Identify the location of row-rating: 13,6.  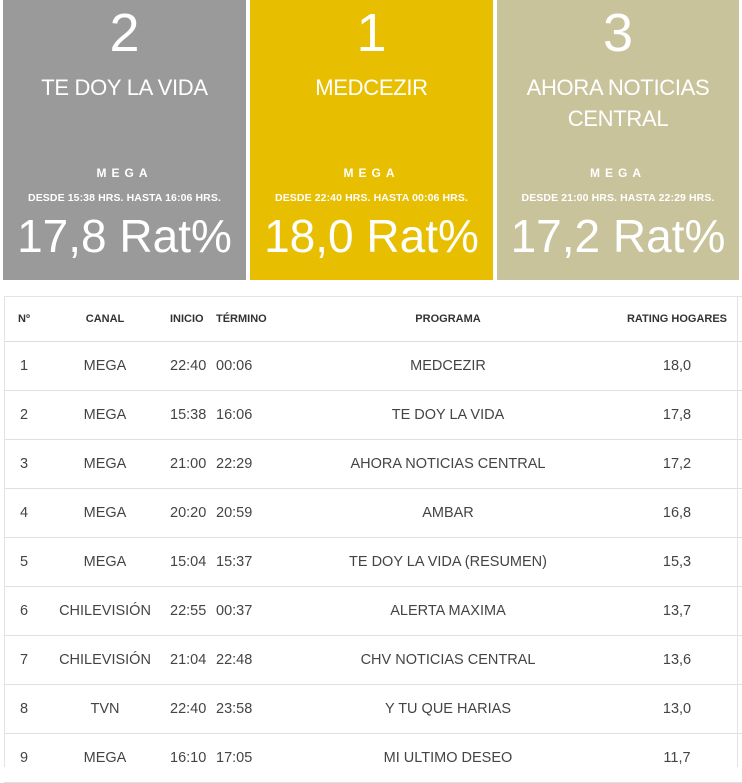
(677, 660).